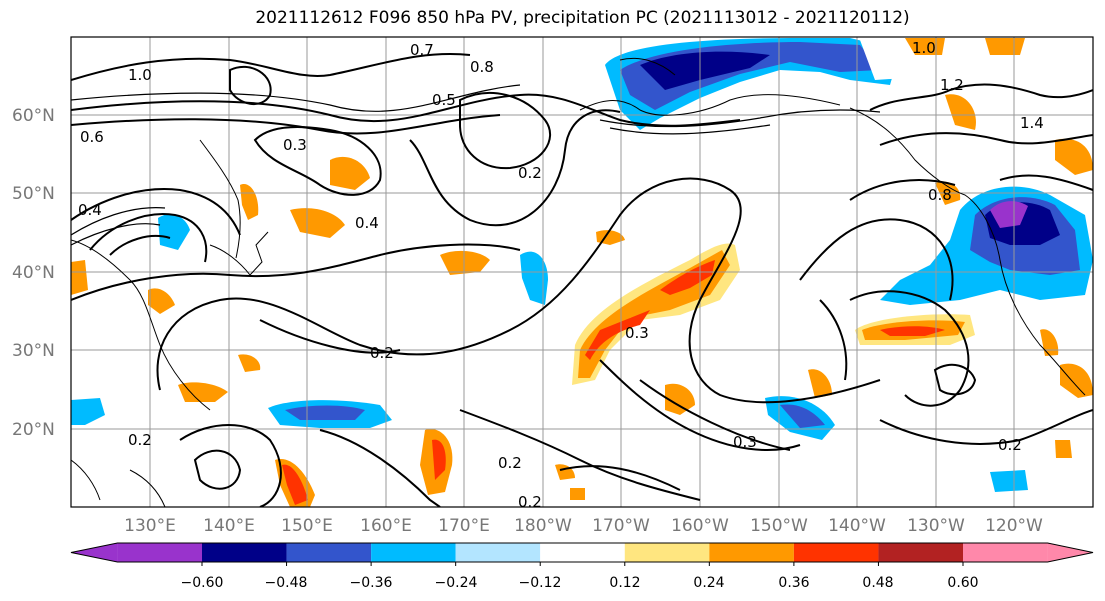  What do you see at coordinates (621, 526) in the screenshot?
I see `lon-label: 170°W` at bounding box center [621, 526].